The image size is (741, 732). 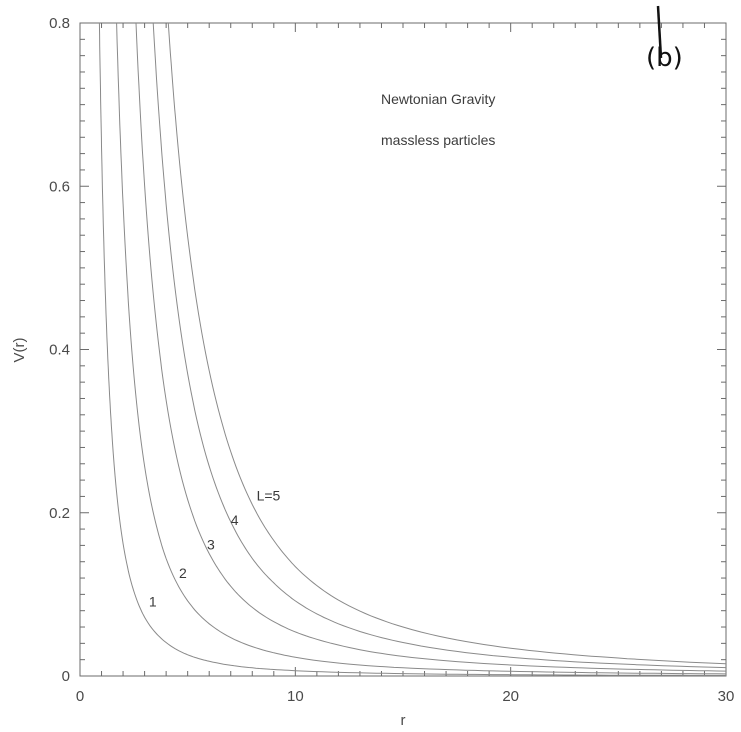 What do you see at coordinates (66, 676) in the screenshot?
I see `y-tick-label: 0` at bounding box center [66, 676].